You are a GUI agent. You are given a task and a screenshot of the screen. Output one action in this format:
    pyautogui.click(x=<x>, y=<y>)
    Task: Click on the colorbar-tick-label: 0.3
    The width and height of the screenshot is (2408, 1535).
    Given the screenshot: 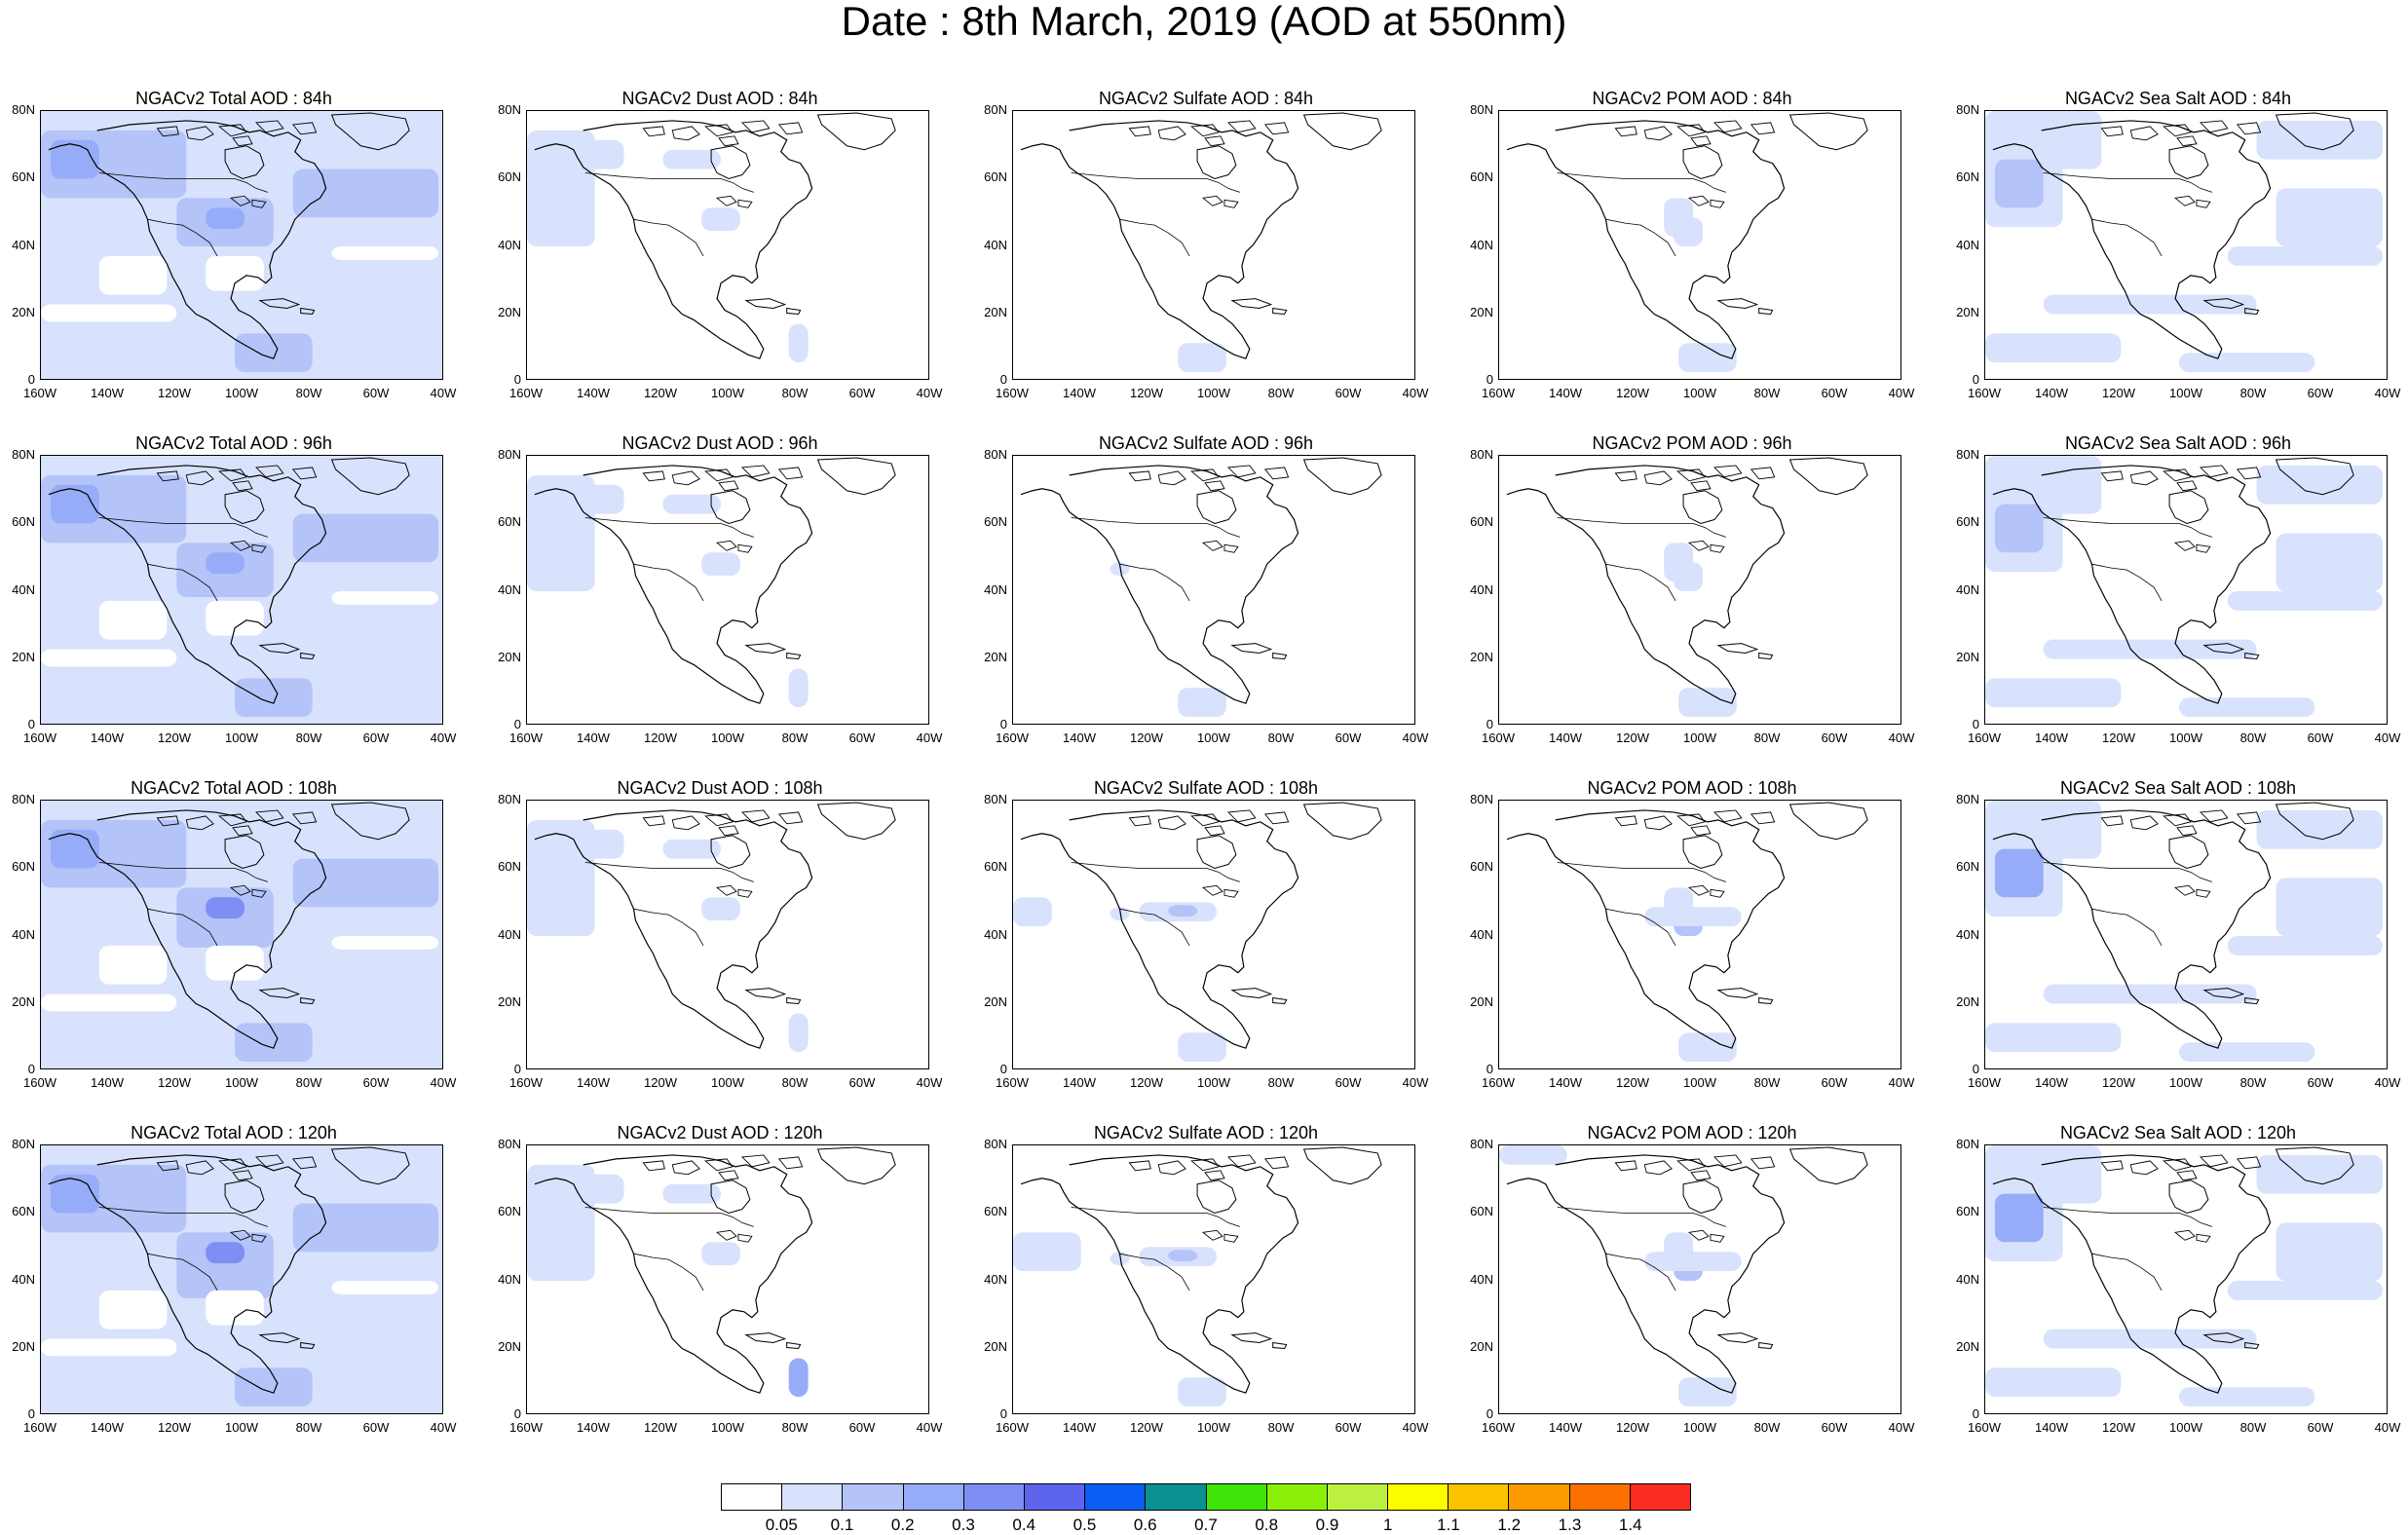 What is the action you would take?
    pyautogui.click(x=963, y=1525)
    